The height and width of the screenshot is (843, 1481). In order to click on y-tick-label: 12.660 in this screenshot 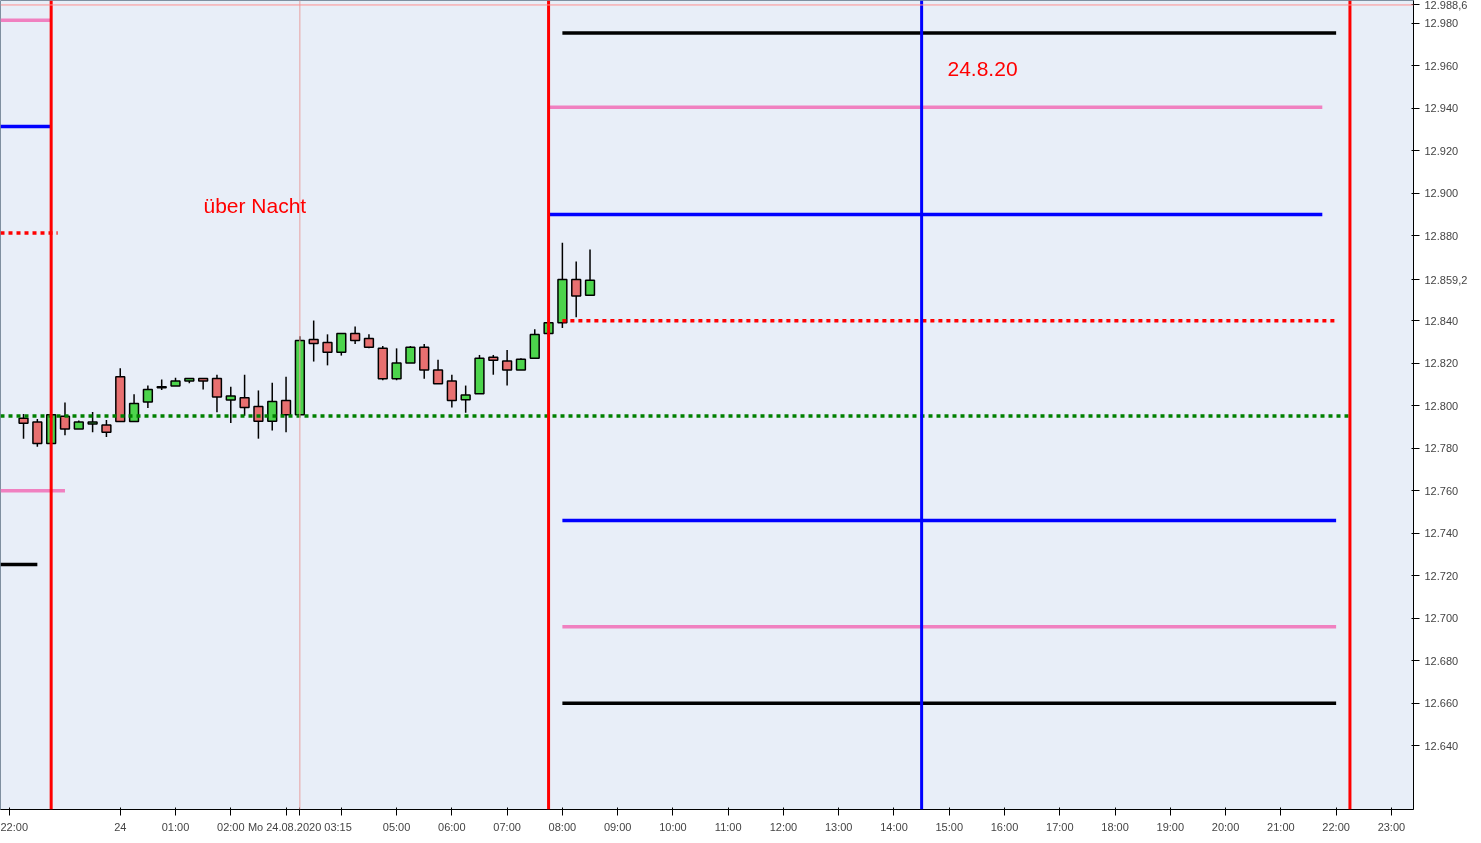, I will do `click(1441, 703)`.